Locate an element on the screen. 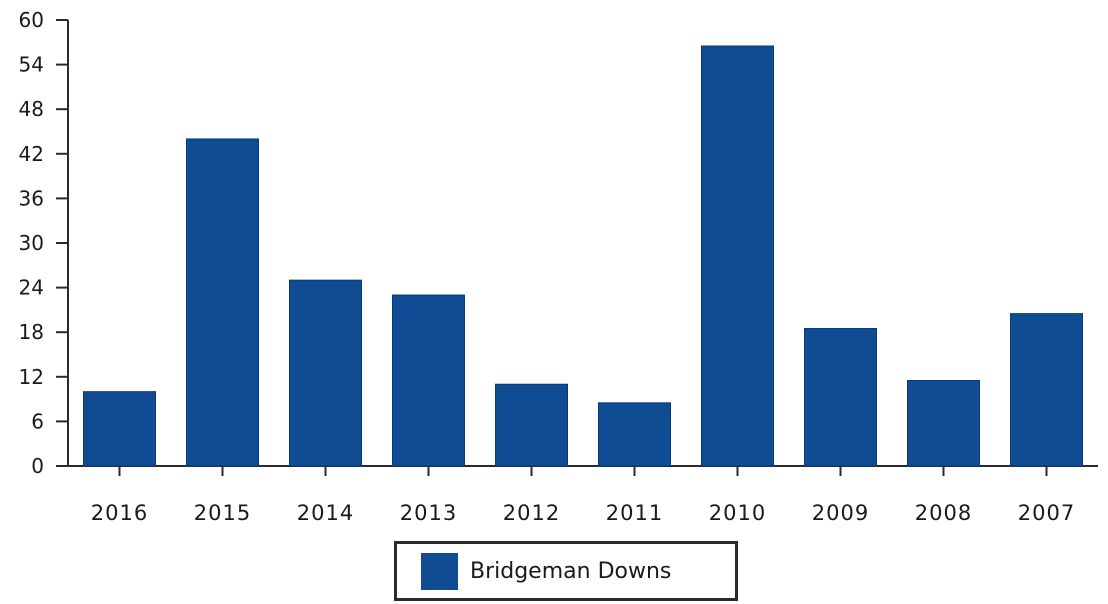 This screenshot has width=1108, height=604. x-tick-label: 2015 is located at coordinates (222, 513).